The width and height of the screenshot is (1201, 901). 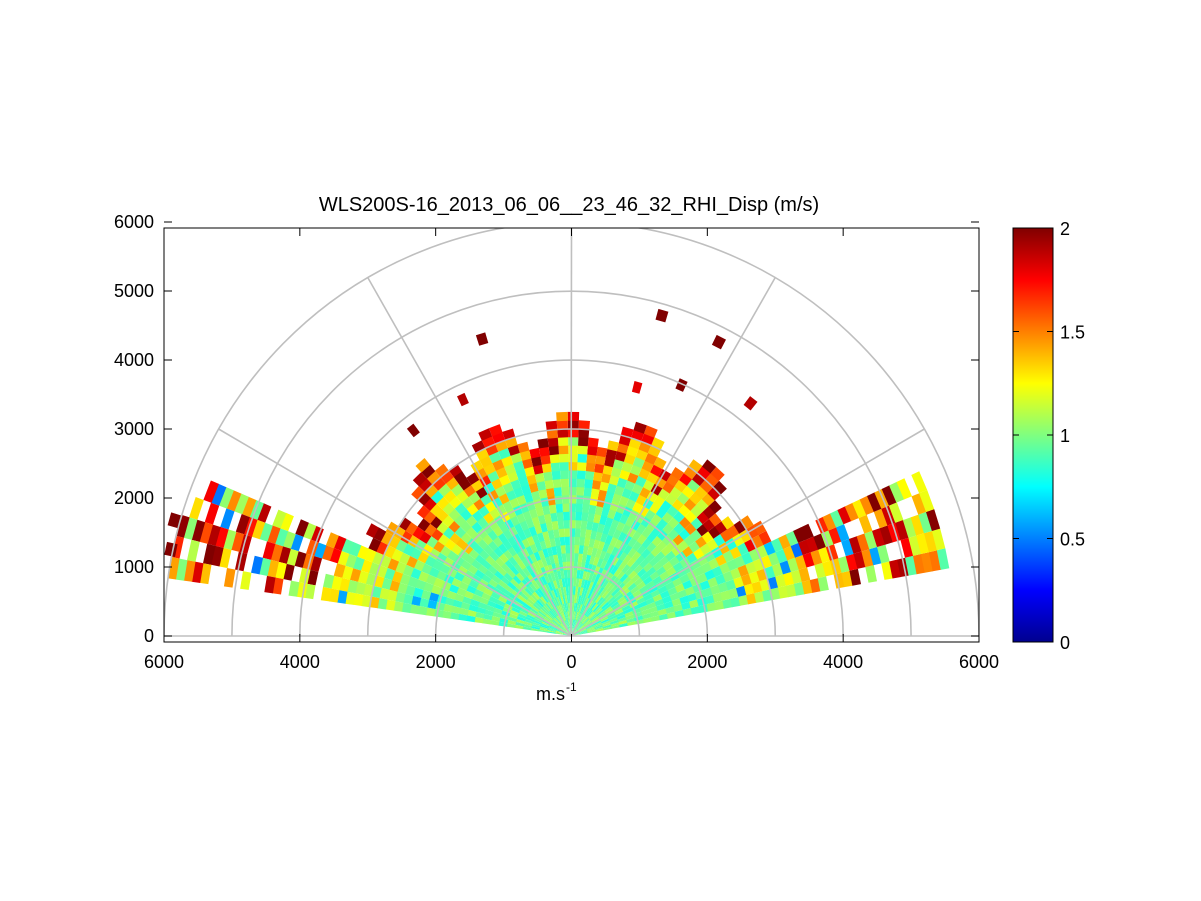 What do you see at coordinates (673, 457) in the screenshot?
I see `range-spoke` at bounding box center [673, 457].